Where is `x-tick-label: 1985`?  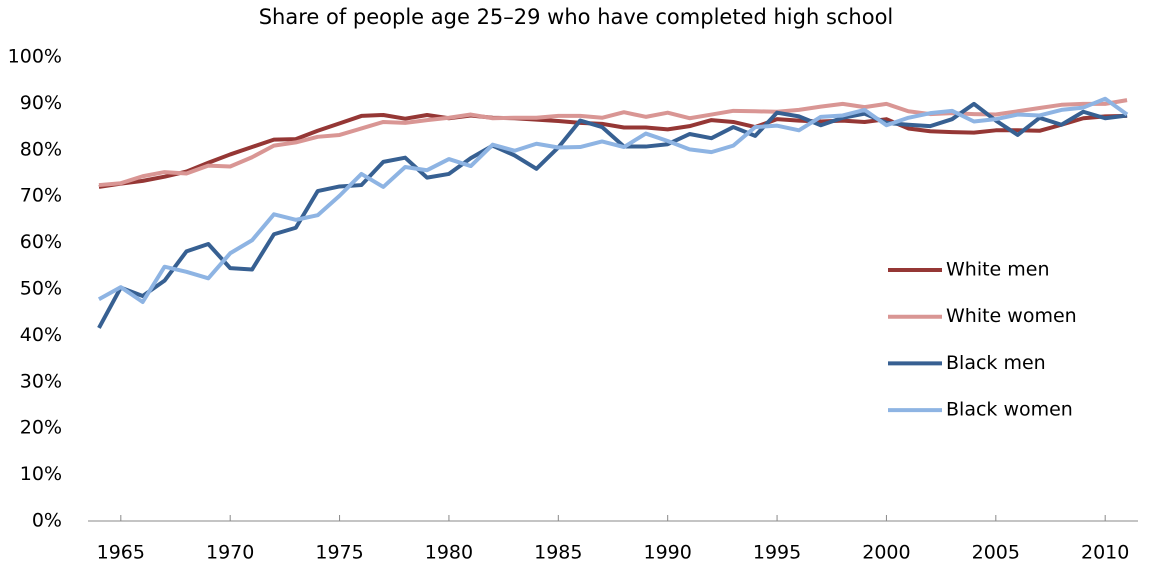 x-tick-label: 1985 is located at coordinates (558, 553).